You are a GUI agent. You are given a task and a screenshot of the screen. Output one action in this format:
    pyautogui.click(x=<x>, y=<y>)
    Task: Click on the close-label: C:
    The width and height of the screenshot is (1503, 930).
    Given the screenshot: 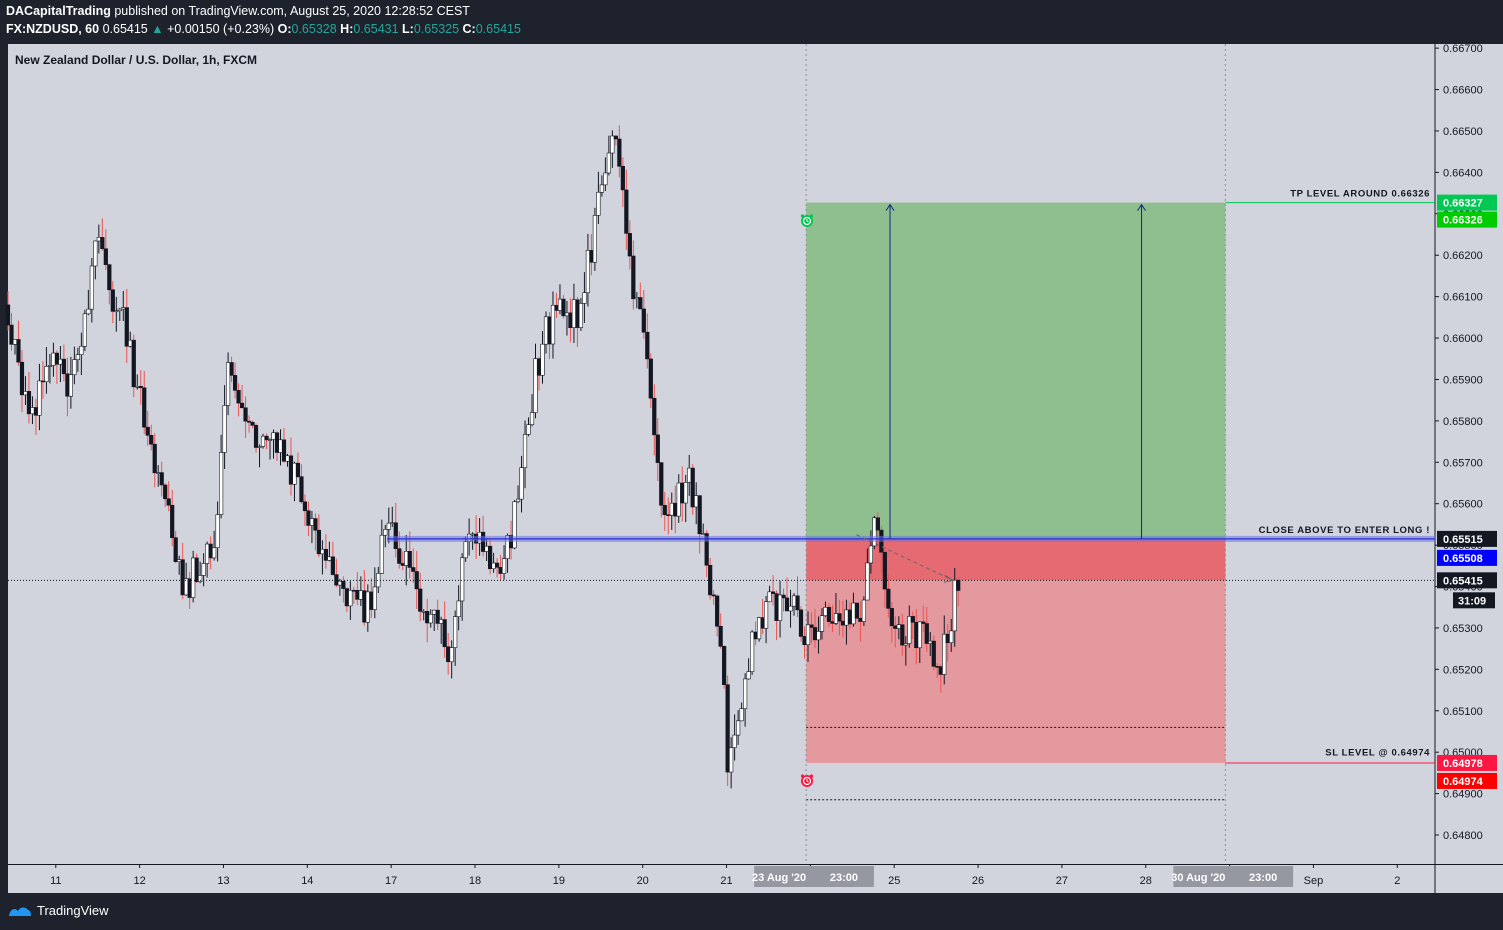 What is the action you would take?
    pyautogui.click(x=469, y=29)
    